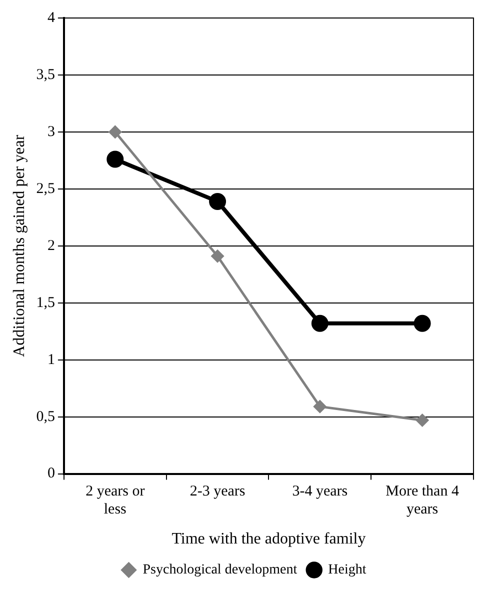 The image size is (484, 595). What do you see at coordinates (45, 302) in the screenshot?
I see `y-tick-label: 1,5` at bounding box center [45, 302].